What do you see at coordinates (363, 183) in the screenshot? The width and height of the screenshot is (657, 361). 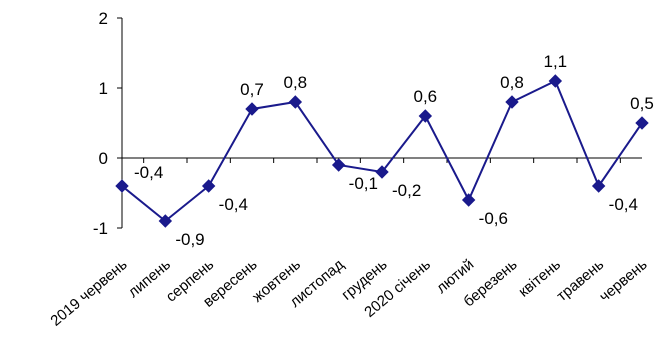 I see `data-label: -0,1` at bounding box center [363, 183].